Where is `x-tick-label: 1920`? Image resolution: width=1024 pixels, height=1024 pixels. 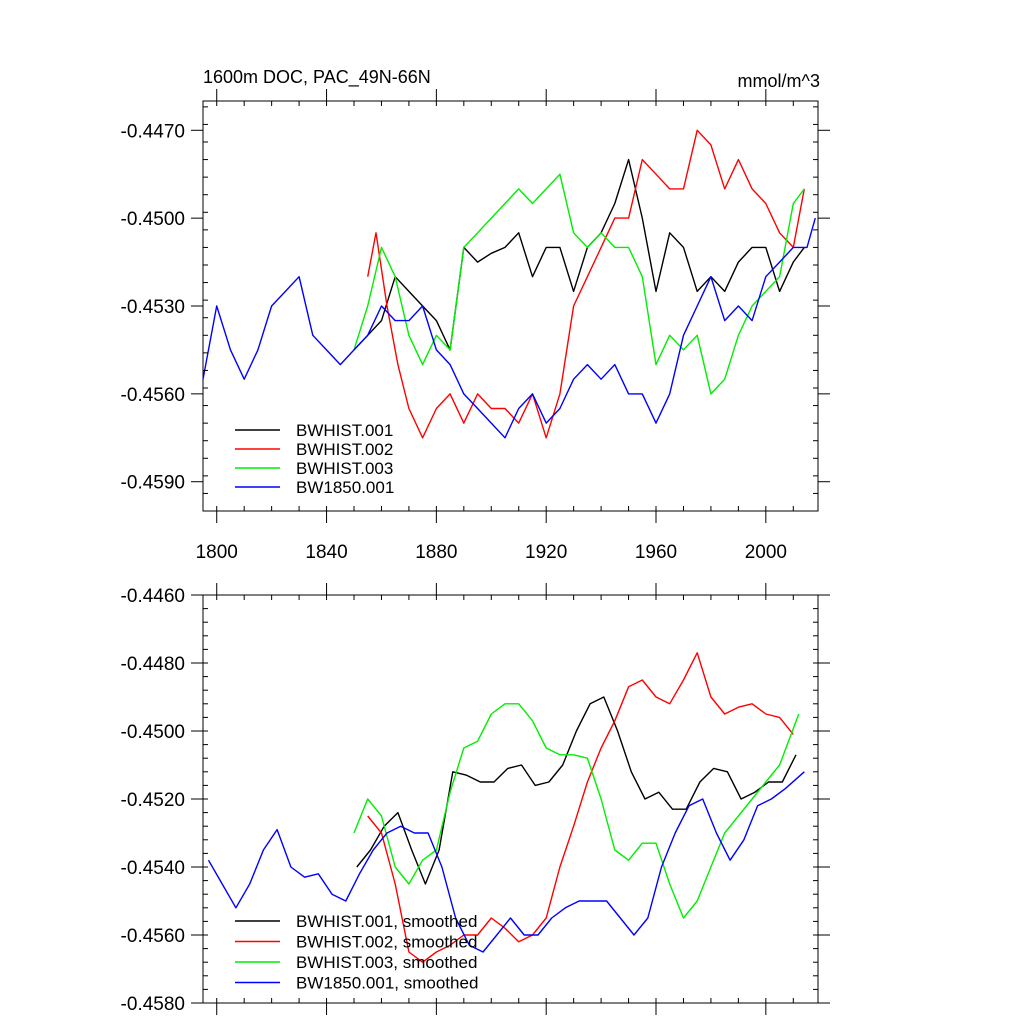
x-tick-label: 1920 is located at coordinates (546, 552).